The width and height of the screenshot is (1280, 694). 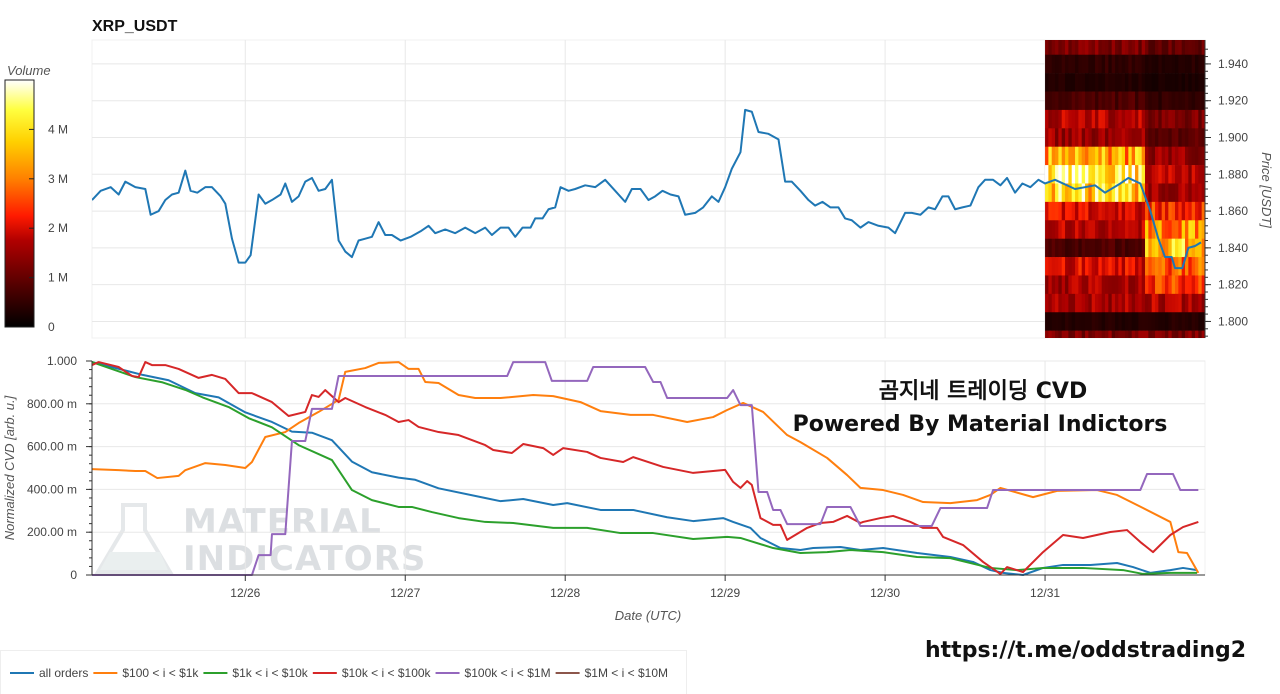 What do you see at coordinates (304, 559) in the screenshot?
I see `watermark-line2: INDICATORS` at bounding box center [304, 559].